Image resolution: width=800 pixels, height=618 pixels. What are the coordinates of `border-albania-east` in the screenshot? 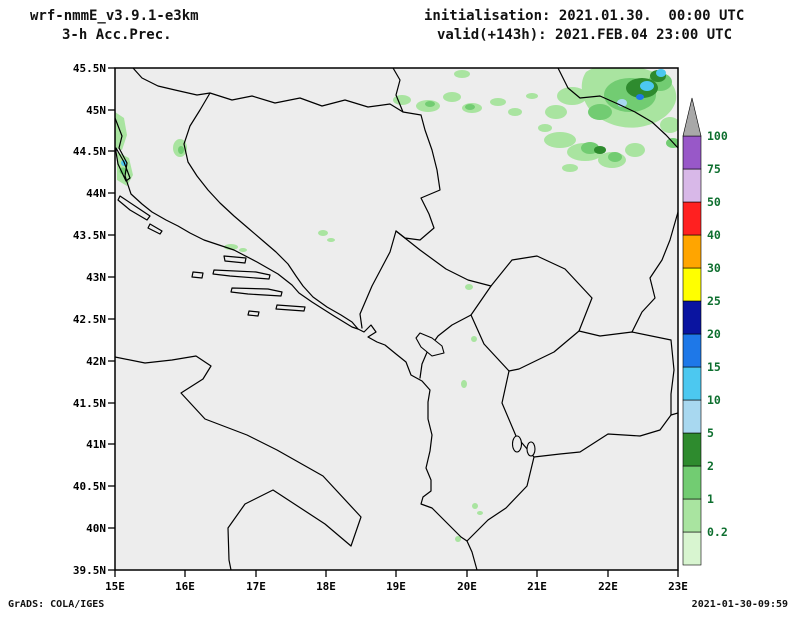 It's located at (500, 456).